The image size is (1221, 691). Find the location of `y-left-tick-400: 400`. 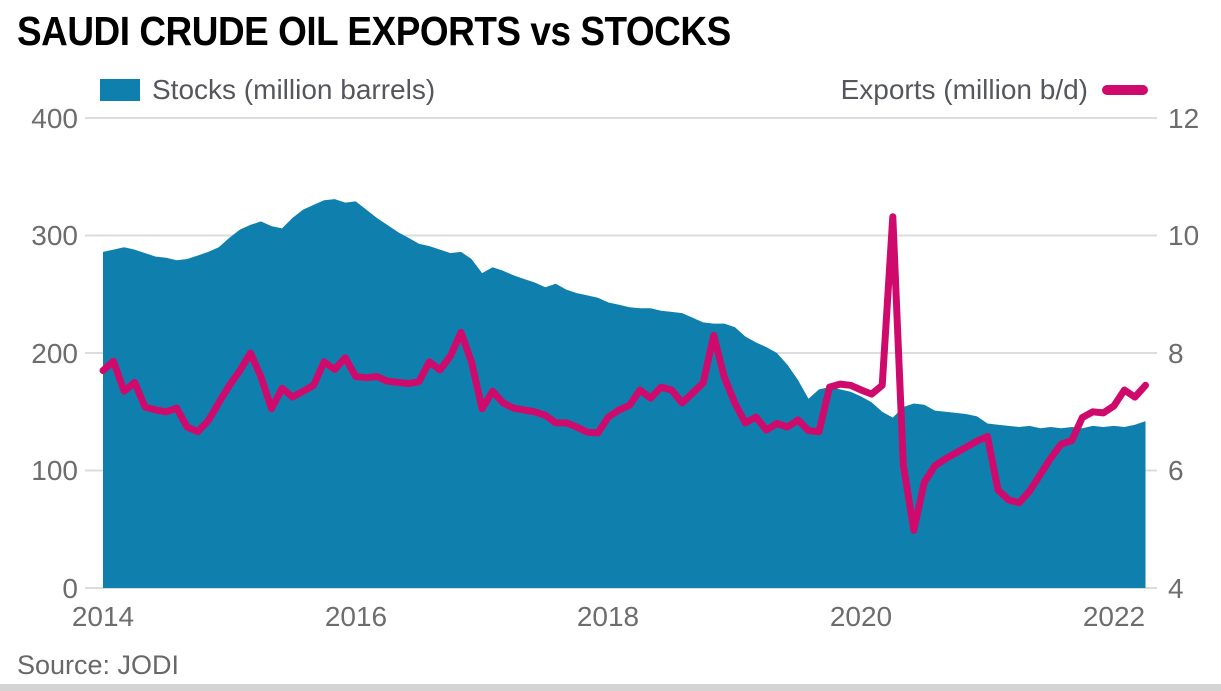

y-left-tick-400: 400 is located at coordinates (54, 118).